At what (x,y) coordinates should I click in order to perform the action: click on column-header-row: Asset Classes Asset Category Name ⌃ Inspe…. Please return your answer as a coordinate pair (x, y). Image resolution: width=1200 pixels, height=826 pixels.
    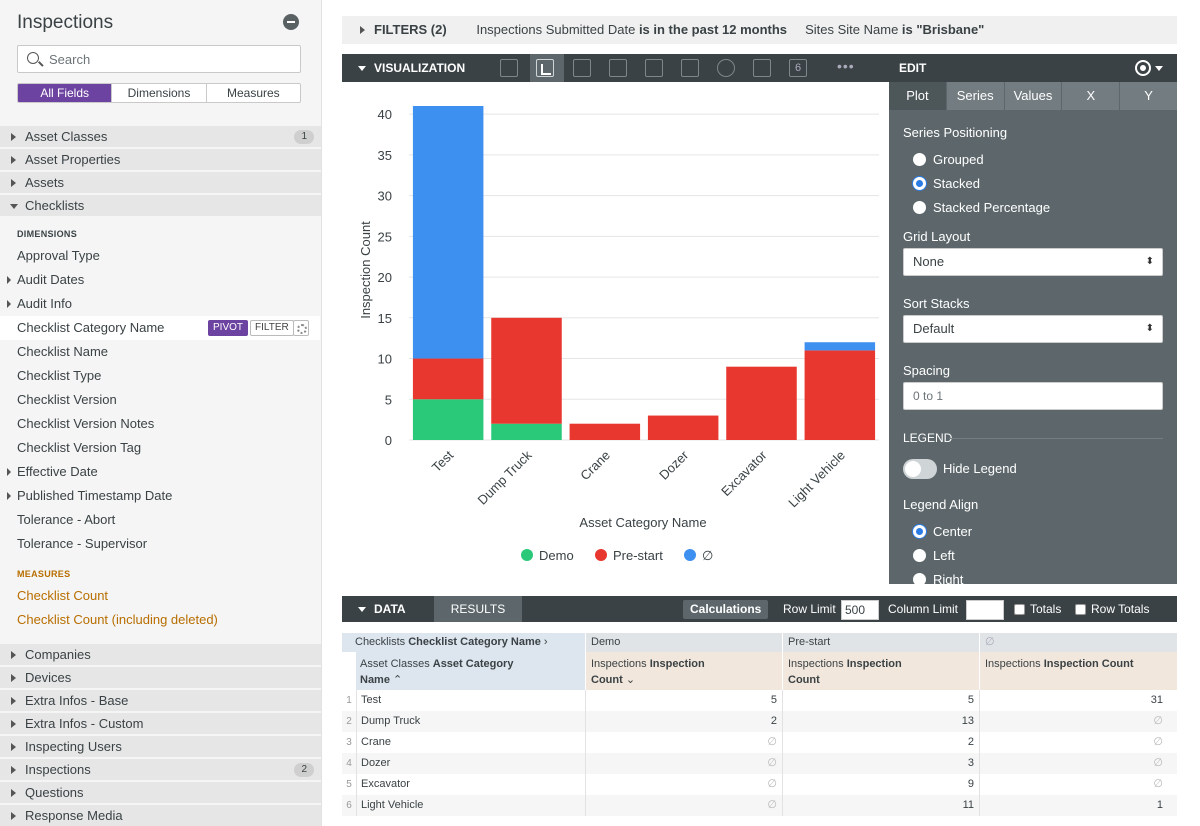
    Looking at the image, I should click on (759, 671).